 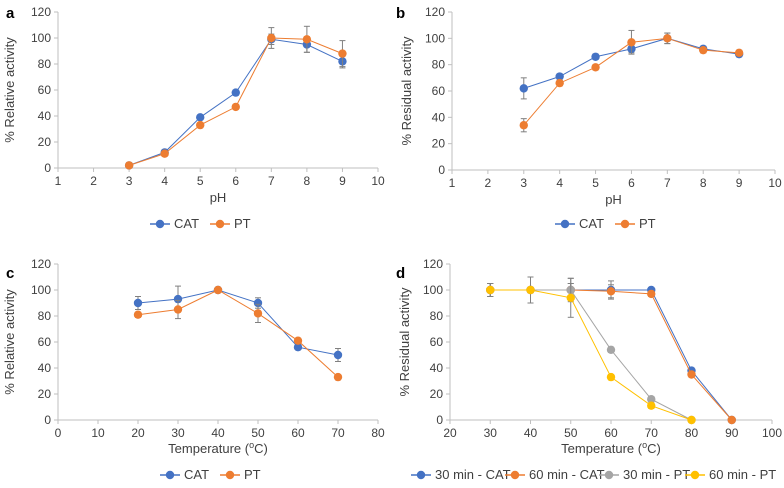 What do you see at coordinates (400, 273) in the screenshot?
I see `panel-letter-d: d` at bounding box center [400, 273].